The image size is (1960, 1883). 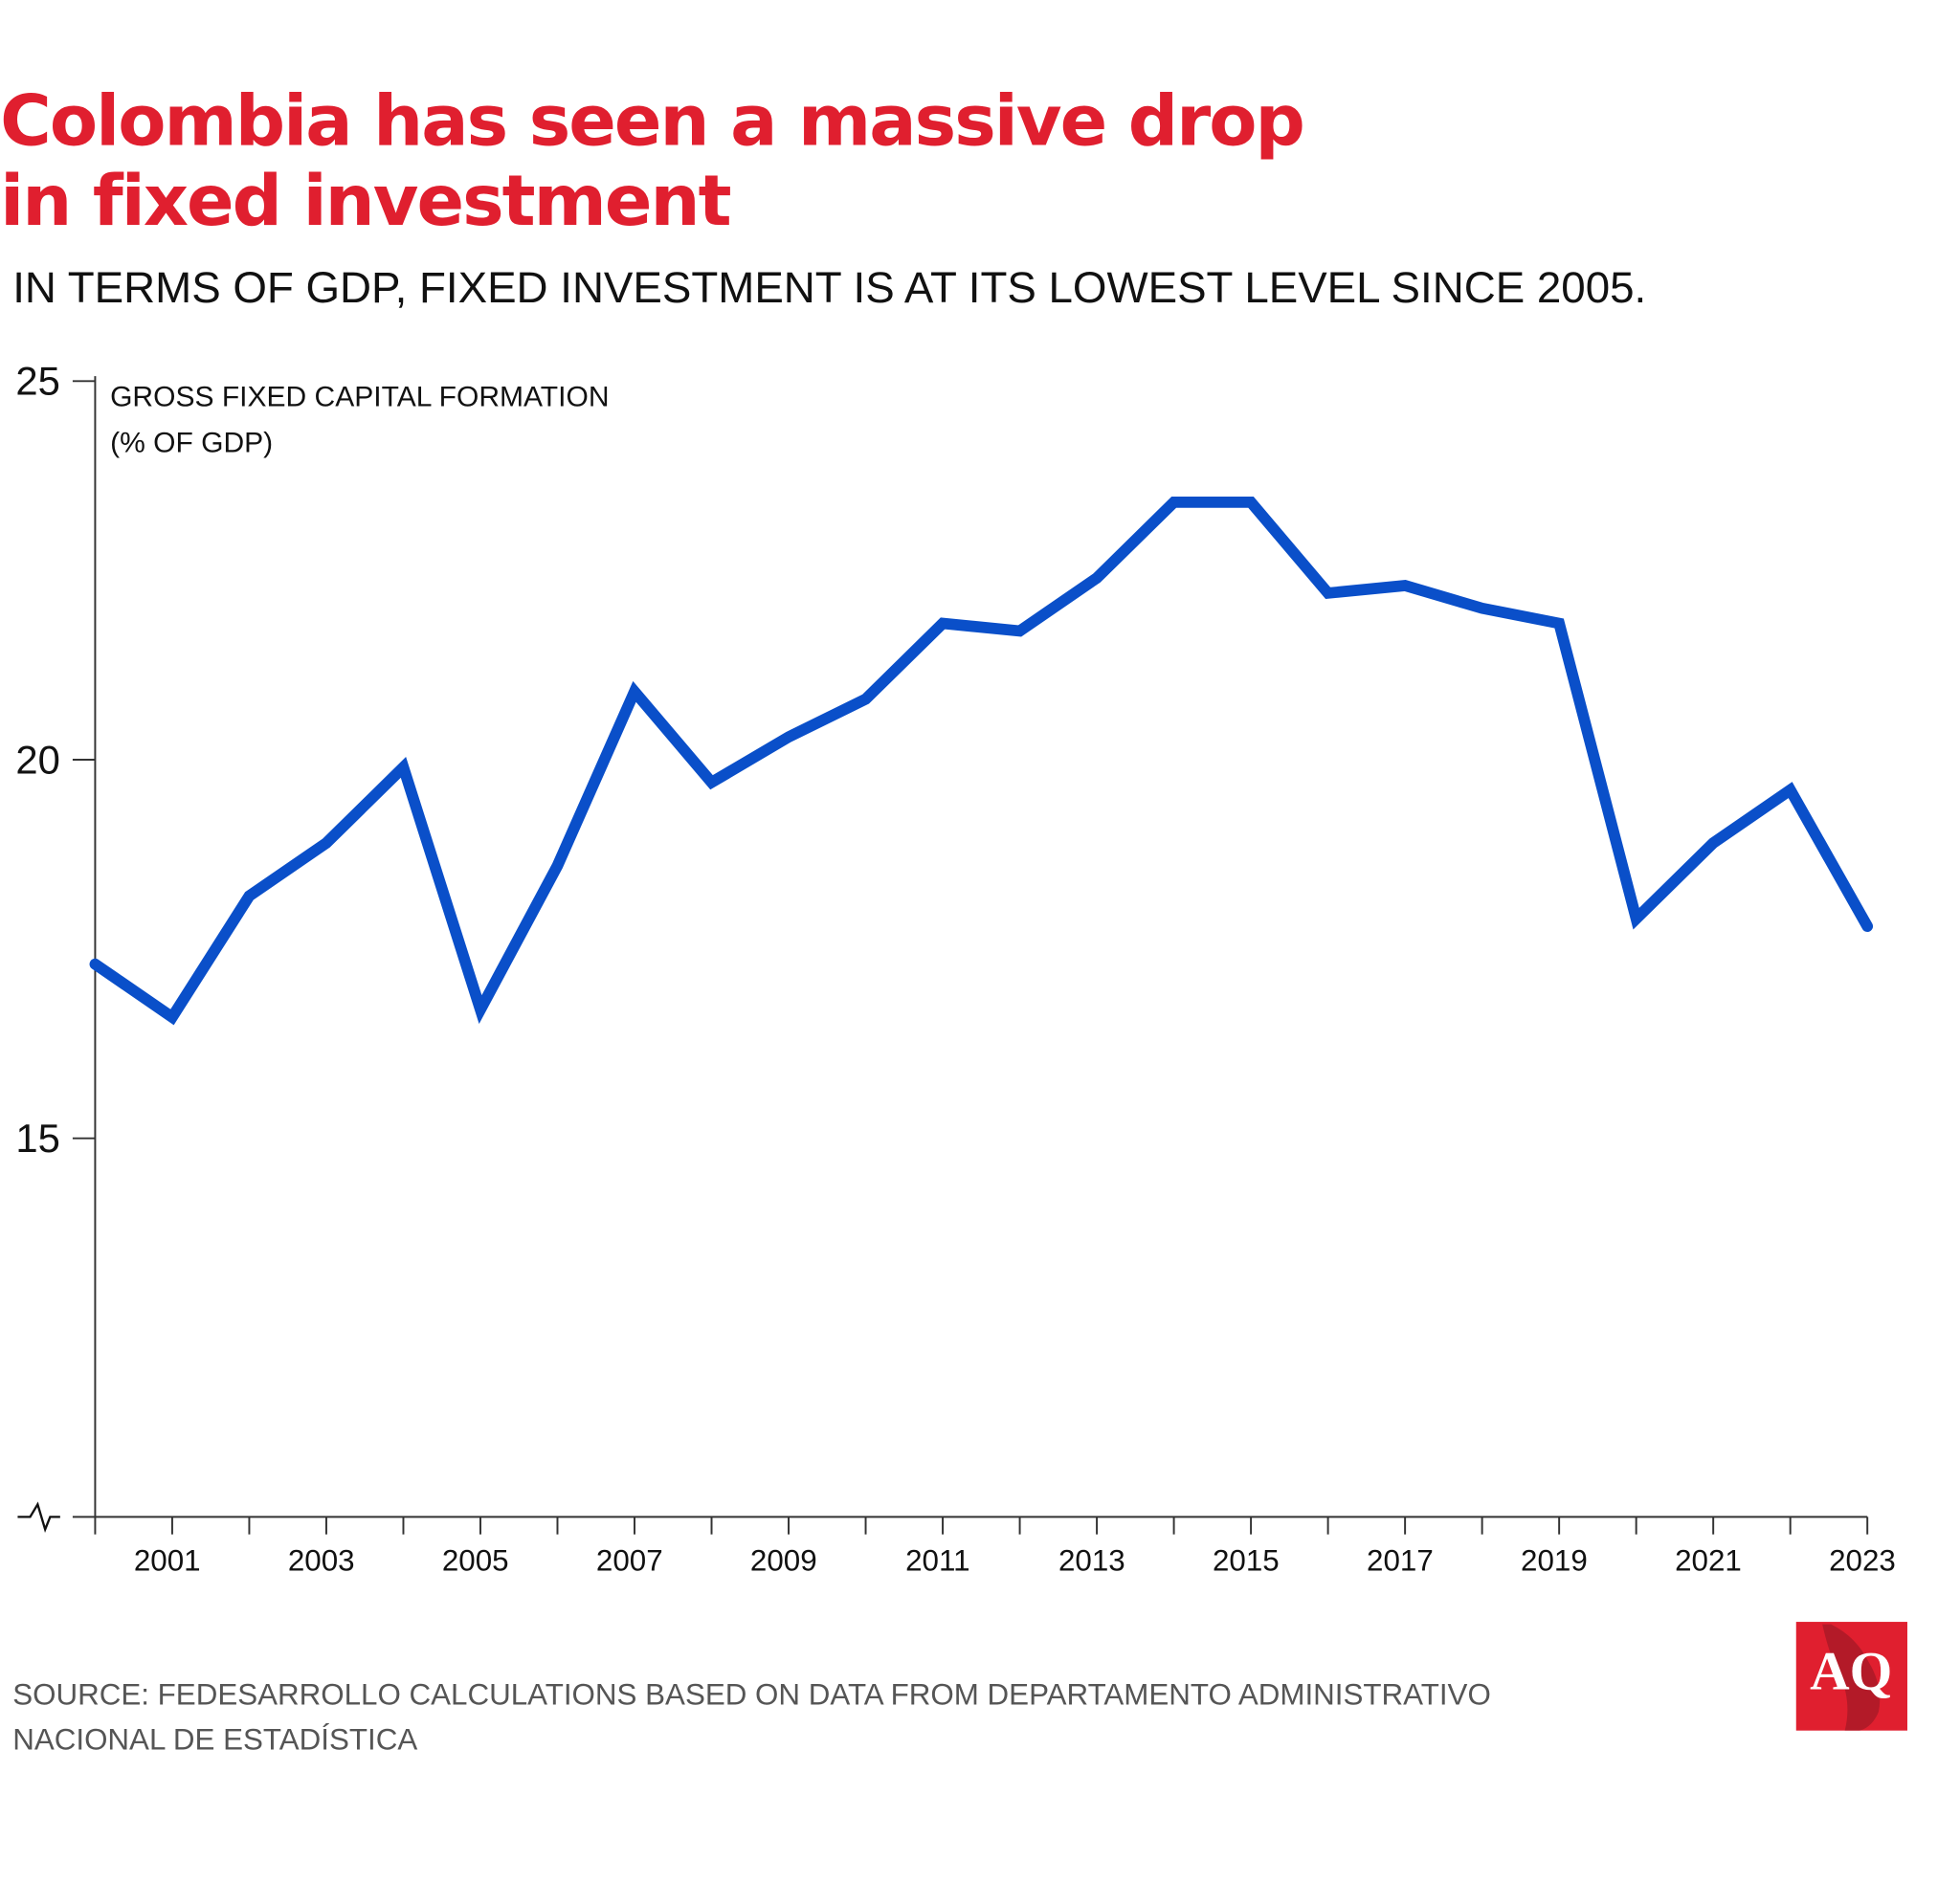 I want to click on chart-title-line2: in fixed investment, so click(x=365, y=201).